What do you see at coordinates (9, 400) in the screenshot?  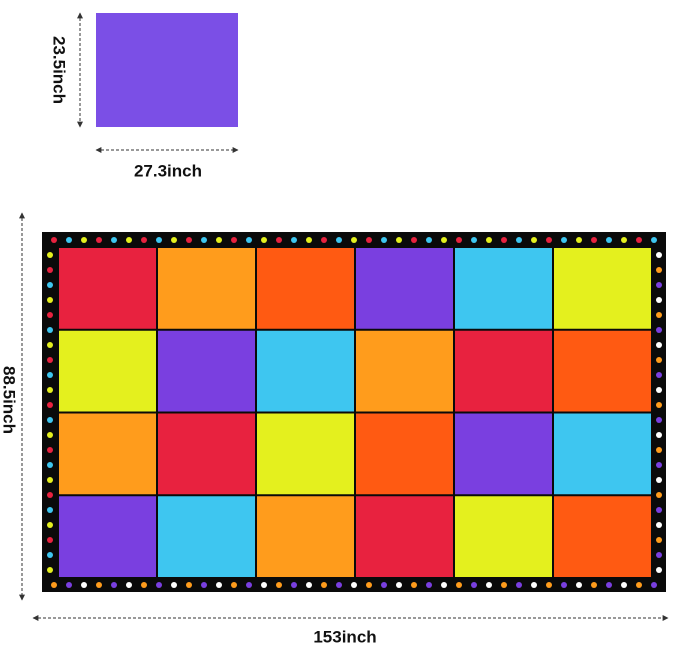 I see `mat-height-label: 88.5inch` at bounding box center [9, 400].